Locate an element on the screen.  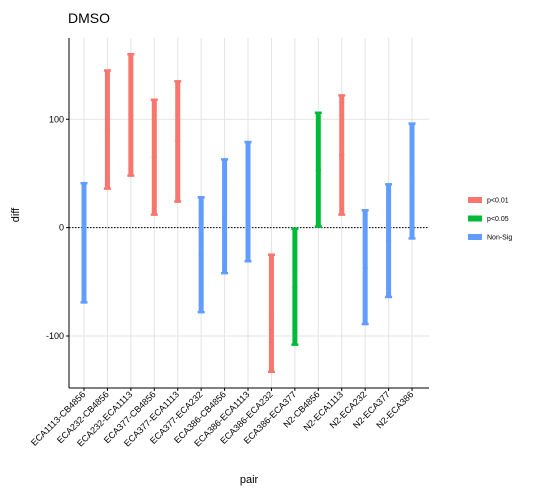
y-axis-title: diff is located at coordinates (16, 214).